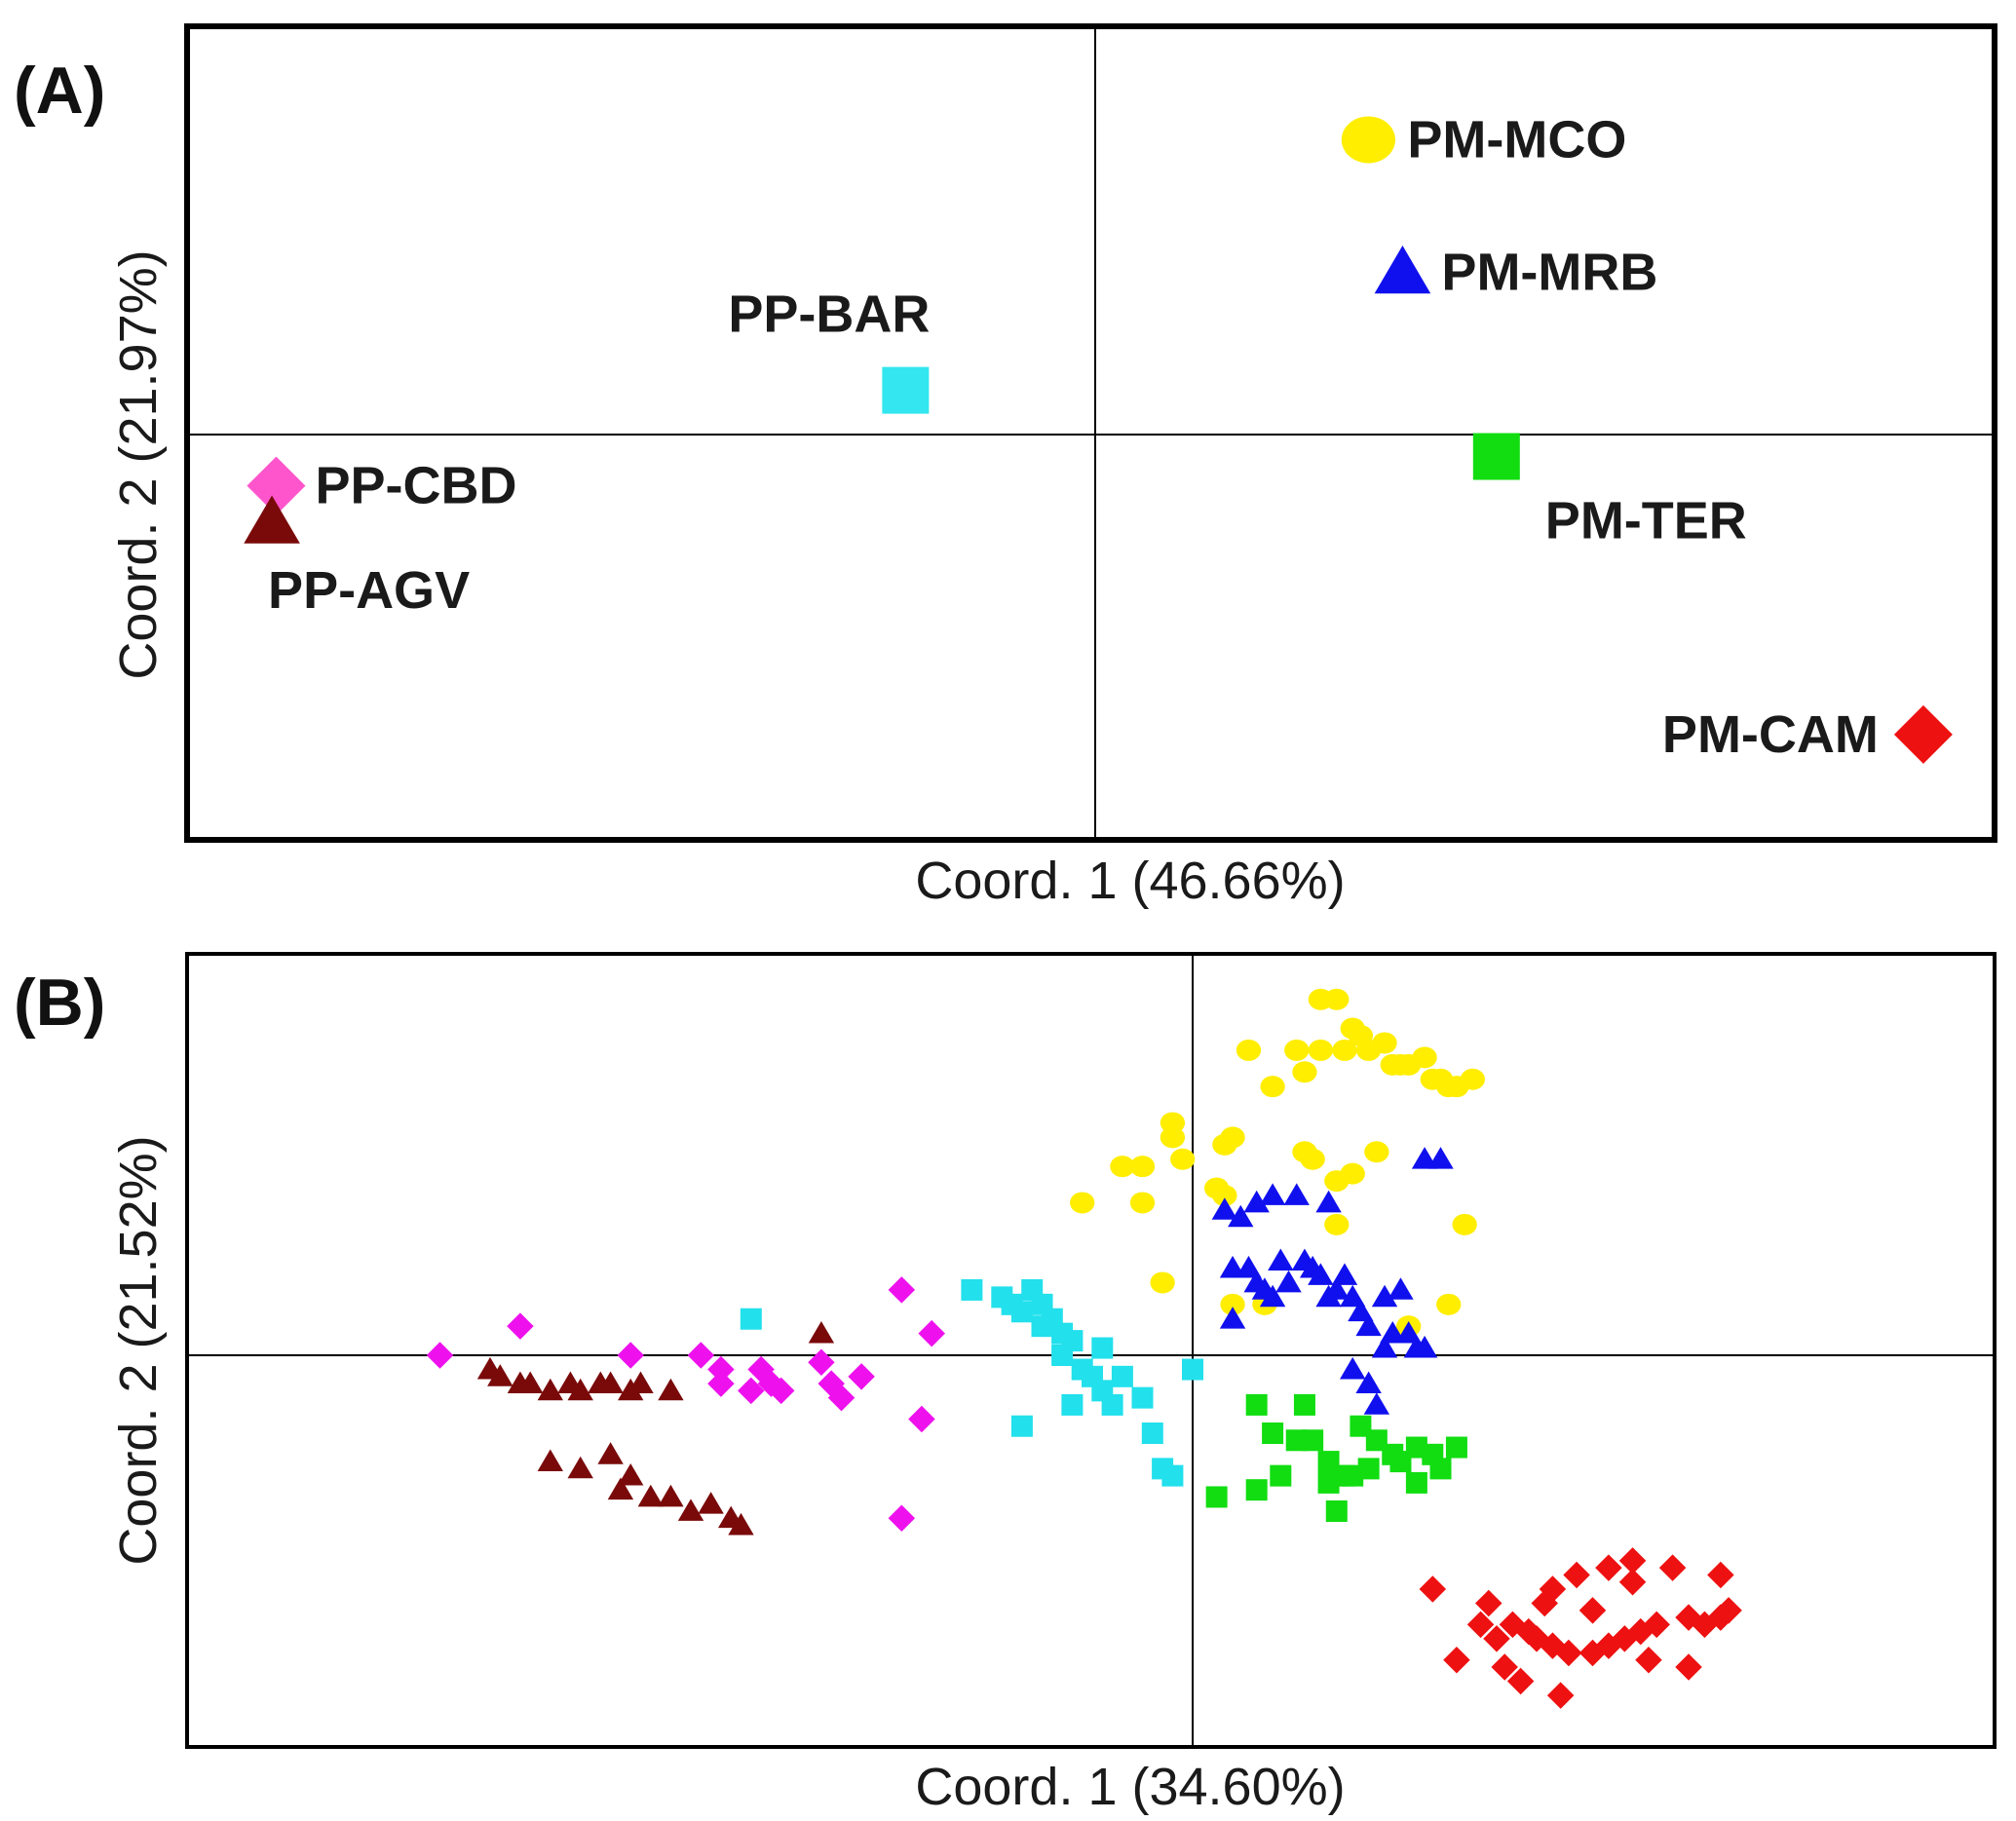 Image resolution: width=2016 pixels, height=1821 pixels. I want to click on pp-agv-series, so click(655, 1428).